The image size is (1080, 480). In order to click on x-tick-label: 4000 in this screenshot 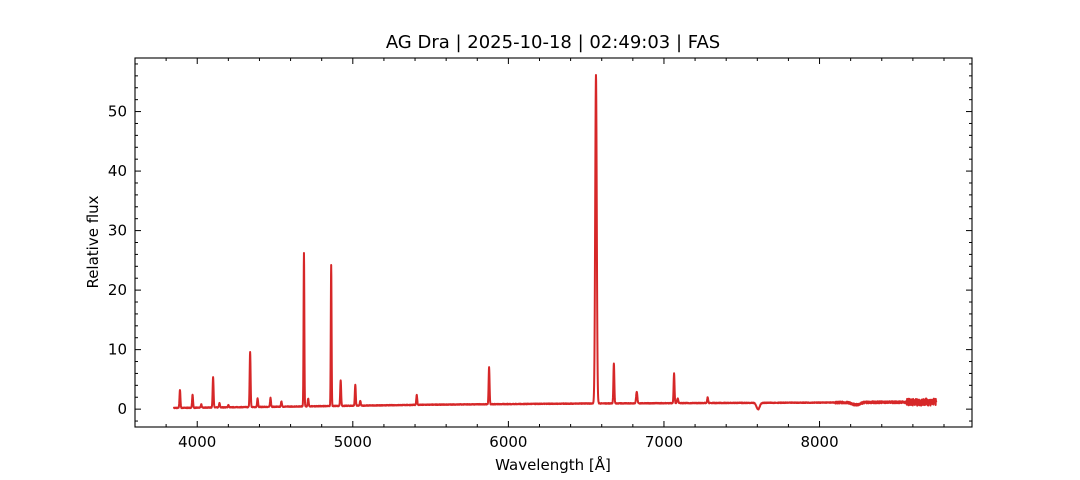, I will do `click(197, 442)`.